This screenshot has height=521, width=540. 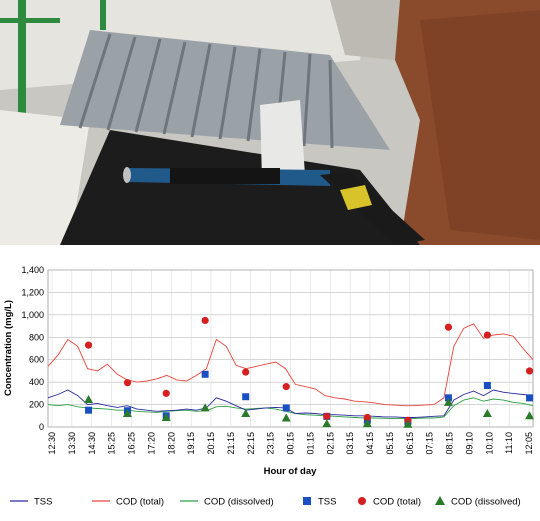 What do you see at coordinates (356, 197) in the screenshot?
I see `probe-tip` at bounding box center [356, 197].